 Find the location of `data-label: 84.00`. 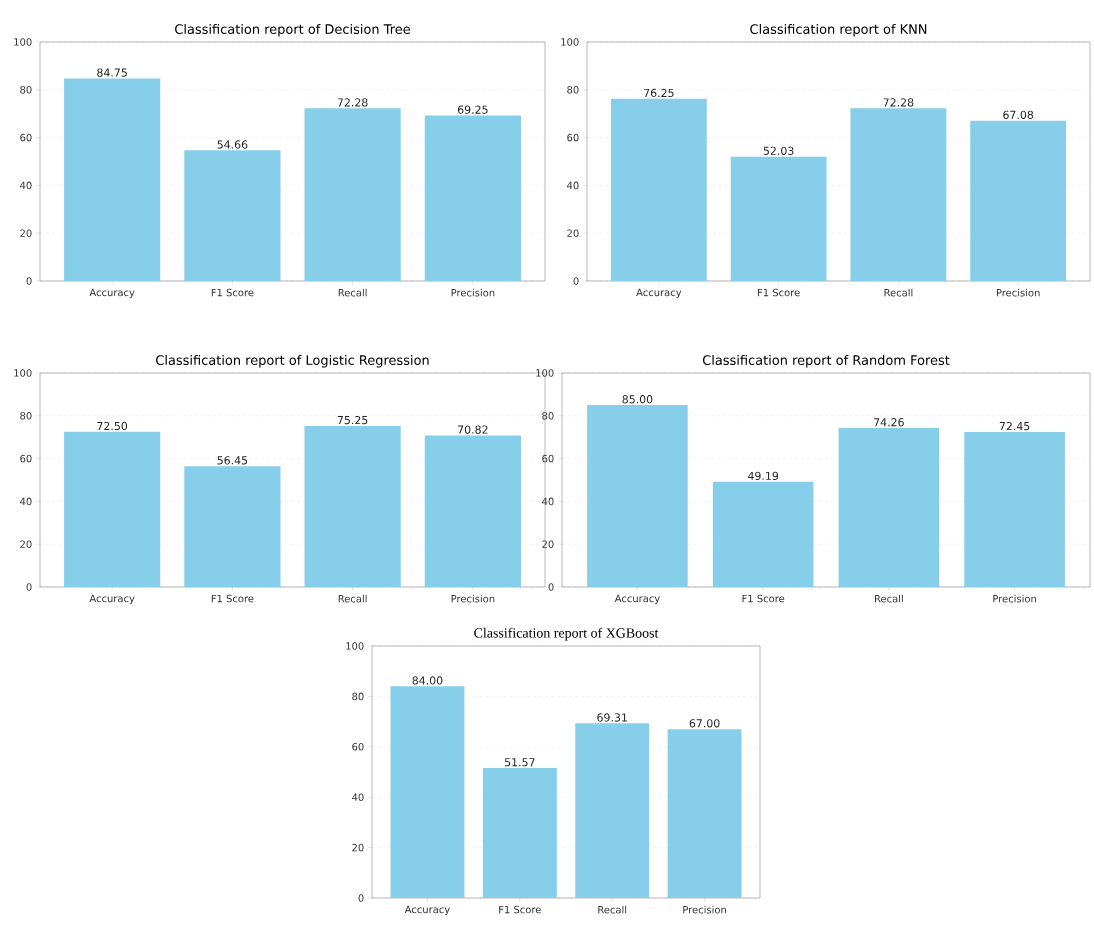

data-label: 84.00 is located at coordinates (427, 680).